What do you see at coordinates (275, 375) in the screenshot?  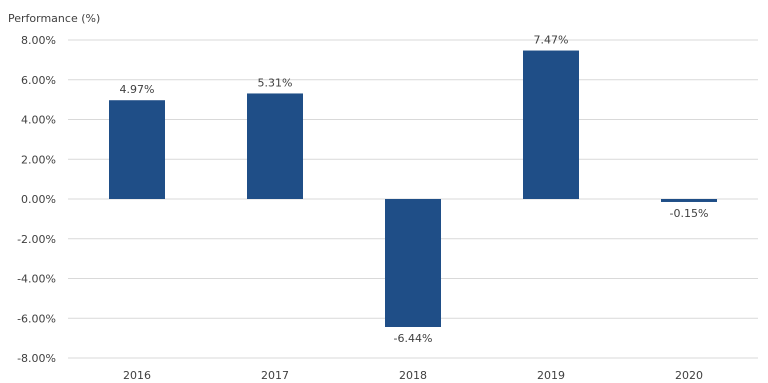 I see `x-tick-label-2017: 2017` at bounding box center [275, 375].